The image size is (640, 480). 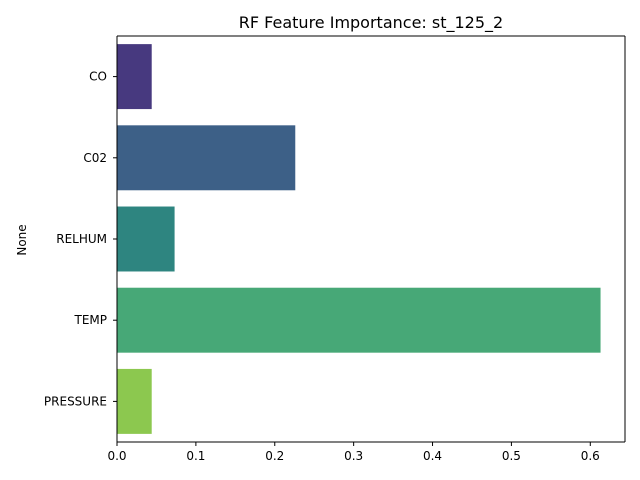 What do you see at coordinates (98, 77) in the screenshot?
I see `y-tick-label: CO` at bounding box center [98, 77].